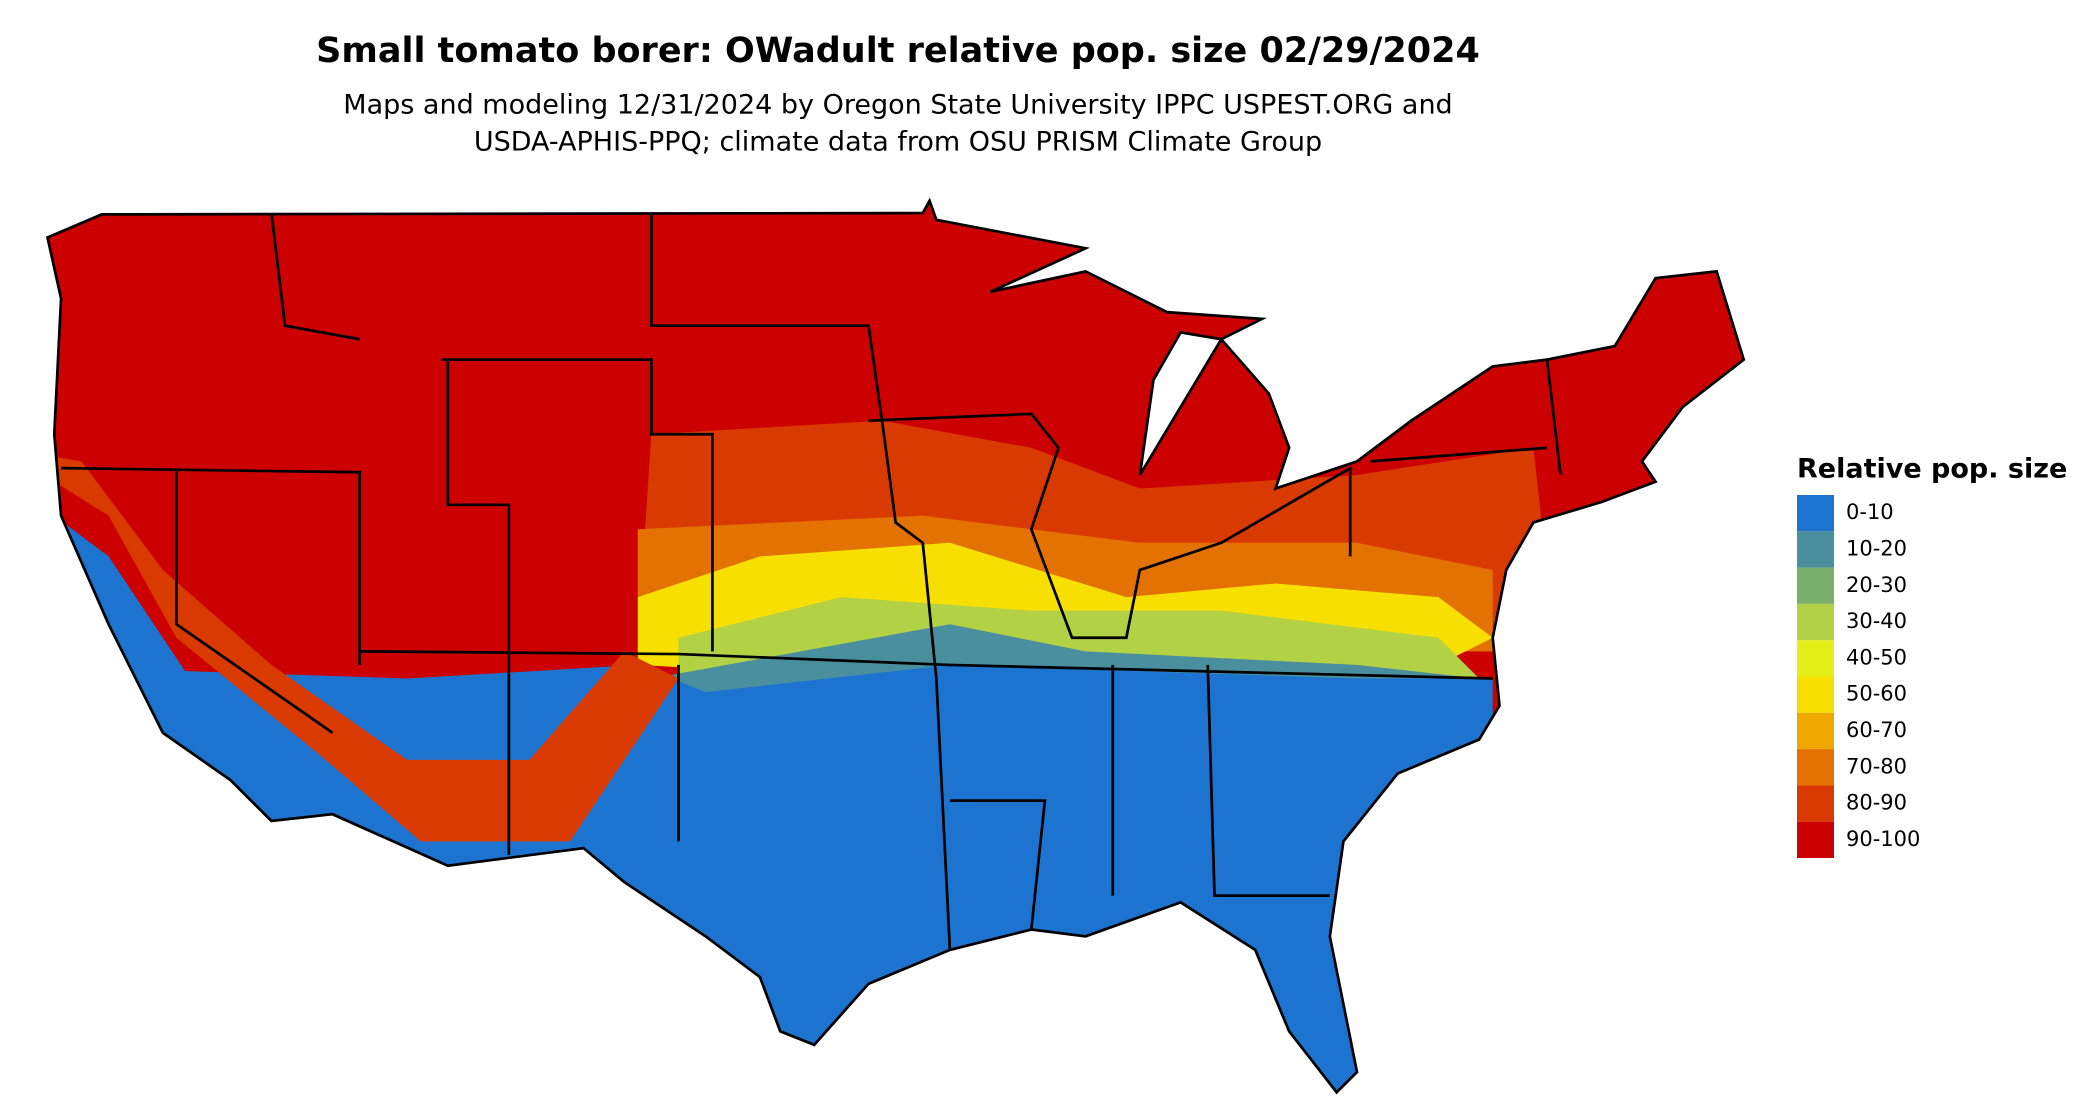 The height and width of the screenshot is (1120, 2100). Describe the element at coordinates (1876, 548) in the screenshot. I see `legend-label: 10-20` at that location.